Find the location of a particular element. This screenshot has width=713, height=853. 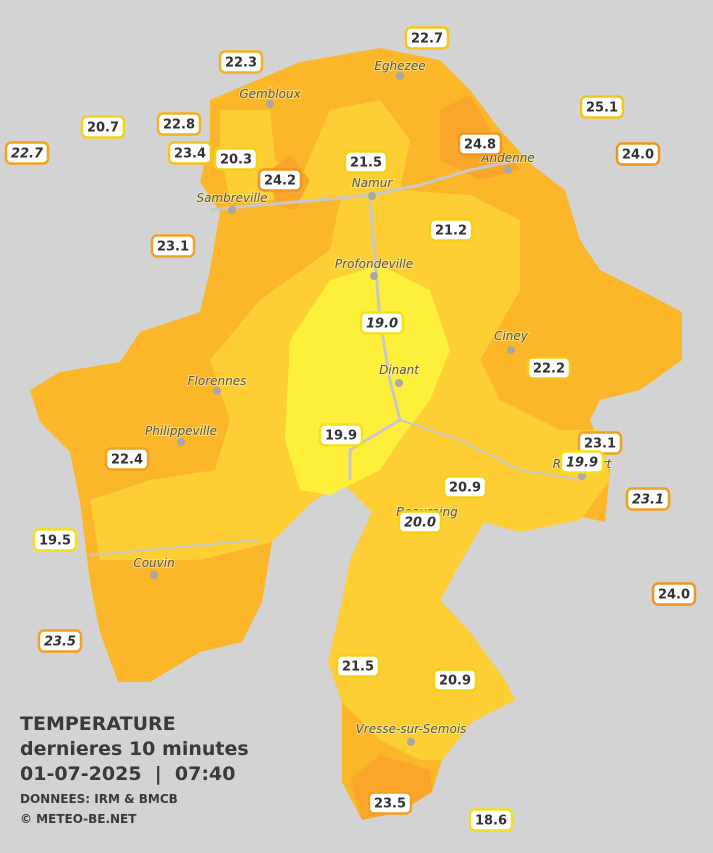

station: 21.2 is located at coordinates (451, 230).